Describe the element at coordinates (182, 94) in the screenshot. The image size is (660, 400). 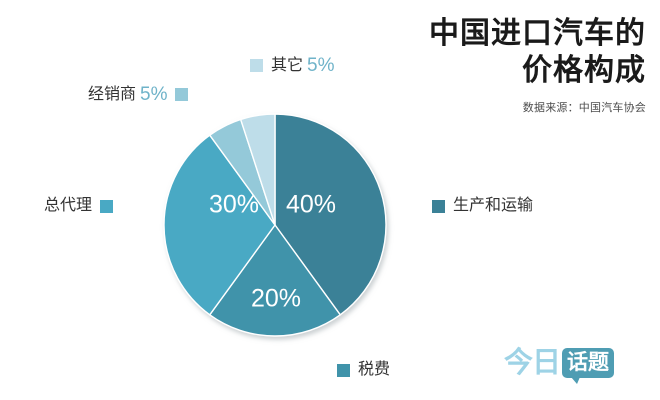
I see `legend-swatch-dealer` at that location.